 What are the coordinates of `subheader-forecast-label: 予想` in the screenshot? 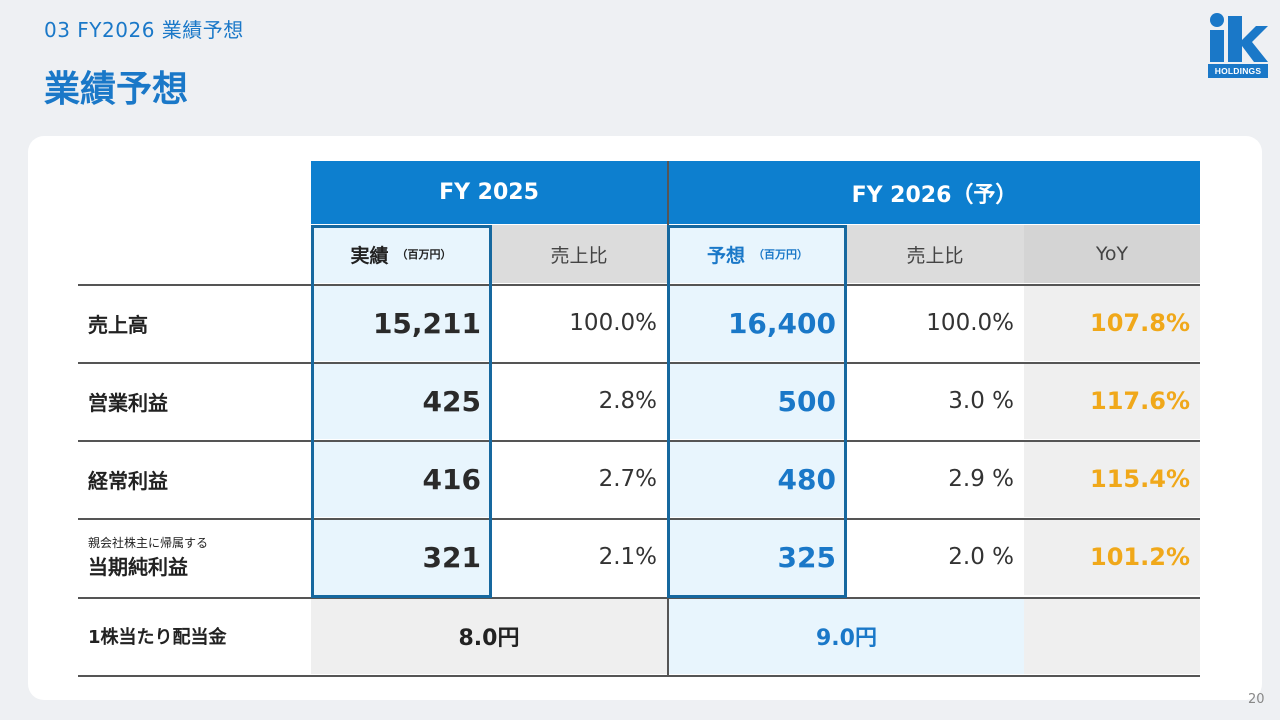 It's located at (725, 255).